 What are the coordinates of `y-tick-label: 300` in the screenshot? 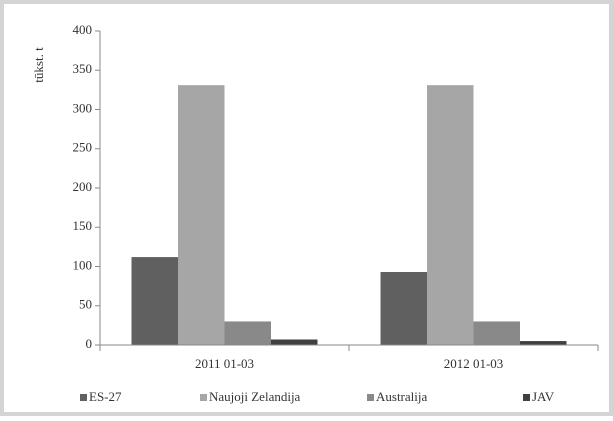 It's located at (83, 107).